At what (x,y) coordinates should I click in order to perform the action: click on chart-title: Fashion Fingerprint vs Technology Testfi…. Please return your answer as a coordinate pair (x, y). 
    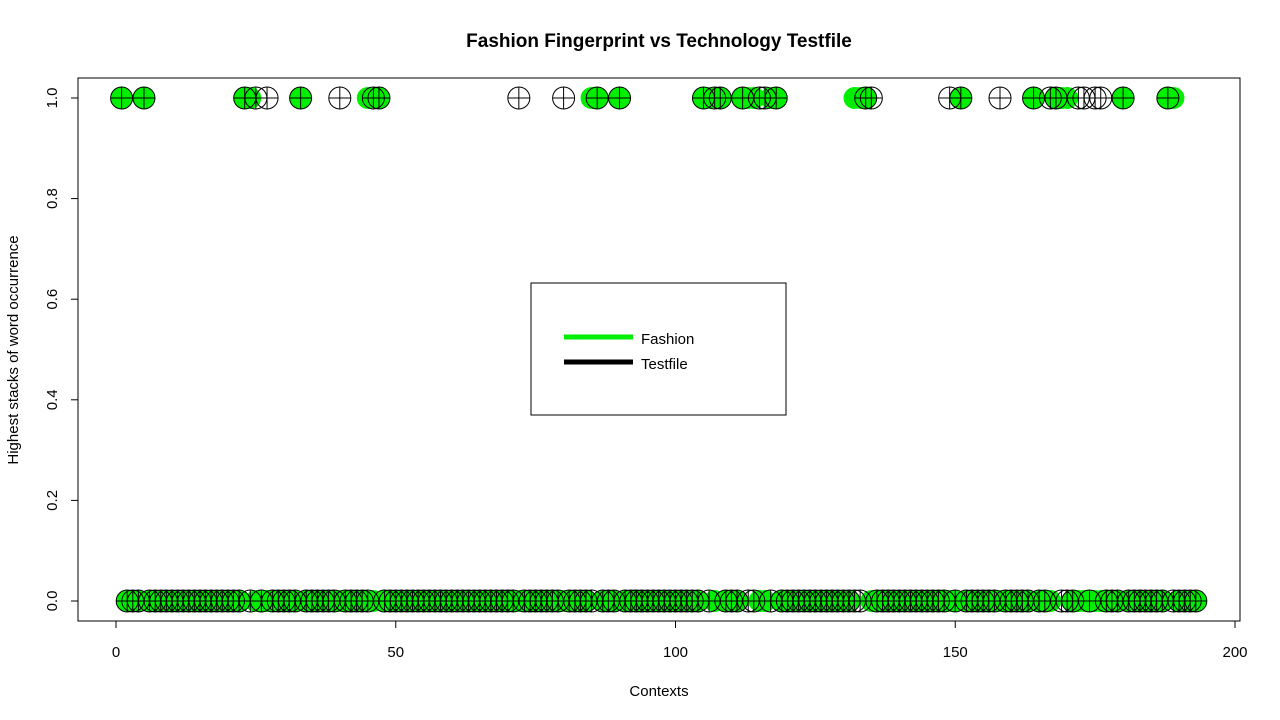
    Looking at the image, I should click on (659, 41).